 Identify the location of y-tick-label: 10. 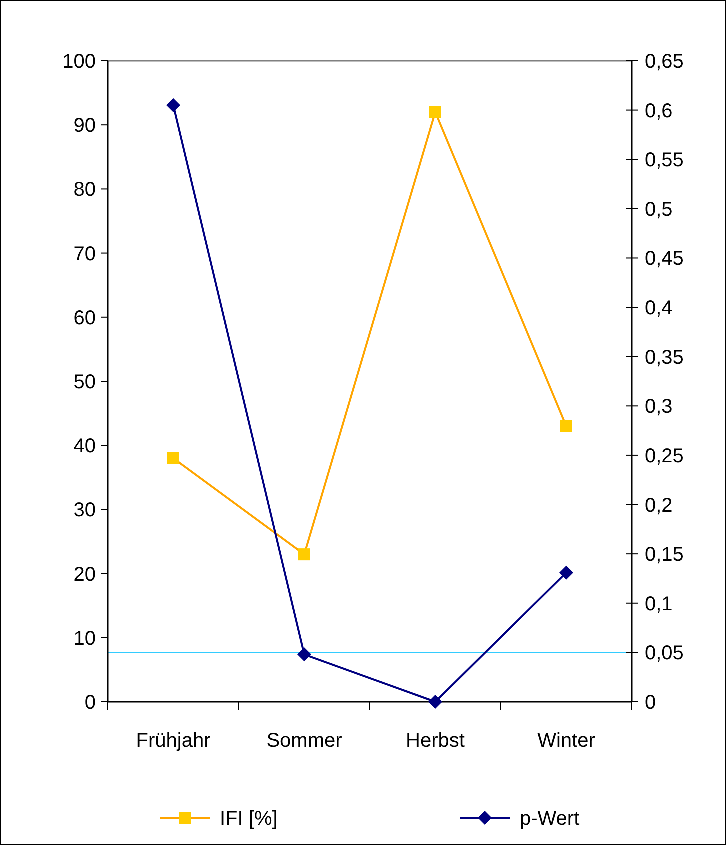
(85, 639).